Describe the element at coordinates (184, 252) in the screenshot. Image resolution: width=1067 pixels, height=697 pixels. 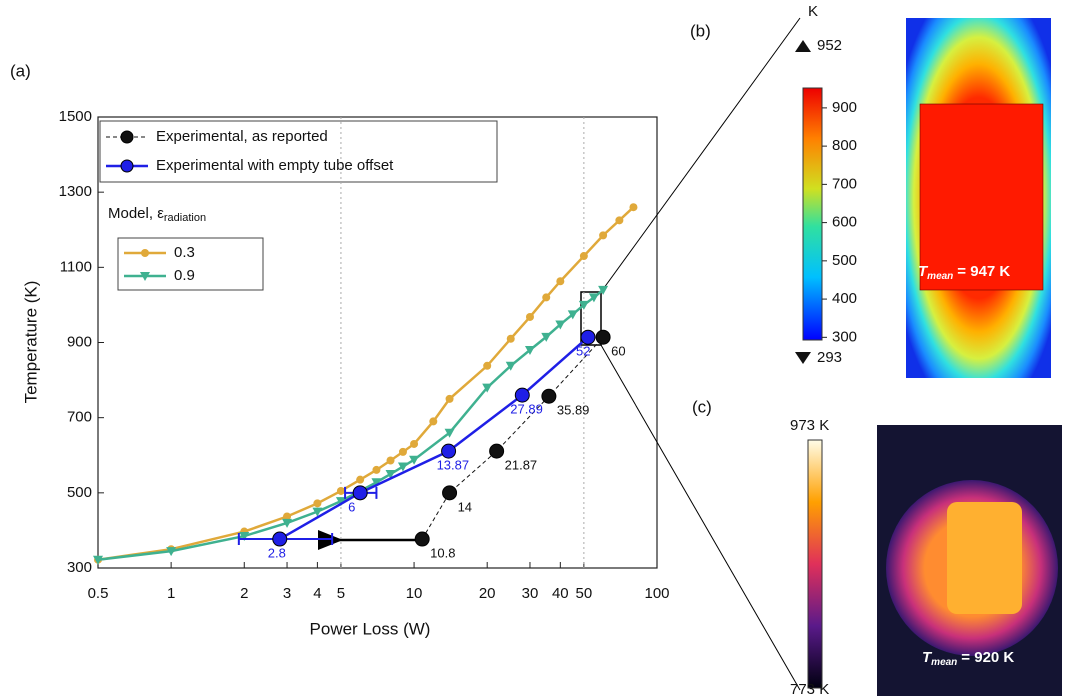
I see `legend-label: 0.3` at that location.